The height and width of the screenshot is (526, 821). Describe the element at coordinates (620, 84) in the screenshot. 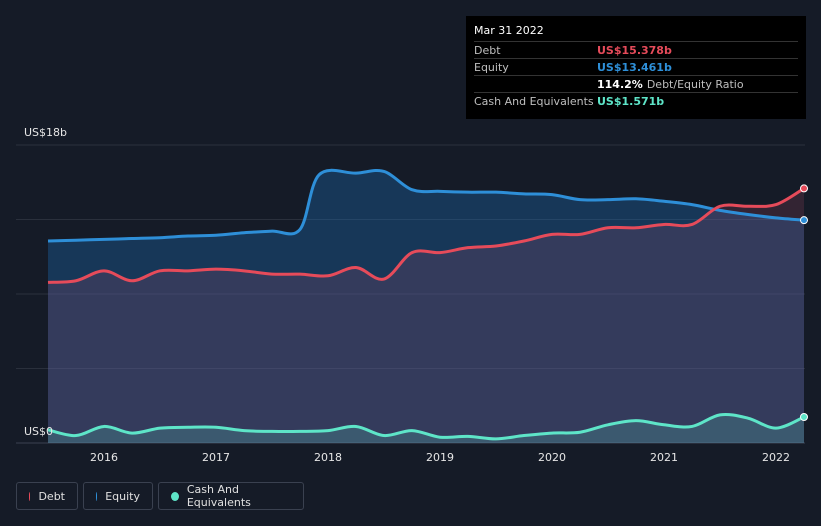

I see `tooltip-value: 114.2%` at that location.